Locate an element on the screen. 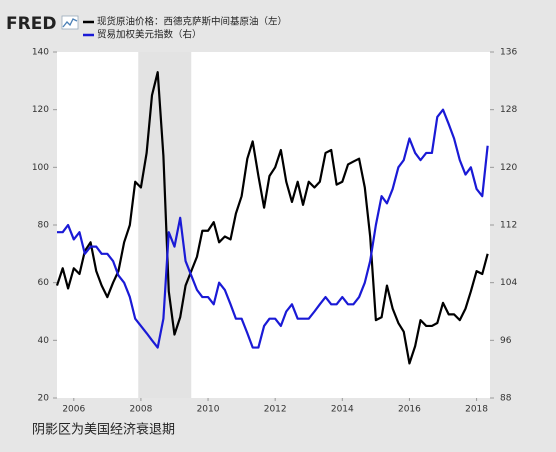 Image resolution: width=556 pixels, height=452 pixels. y2-tick-label: 120 is located at coordinates (508, 168).